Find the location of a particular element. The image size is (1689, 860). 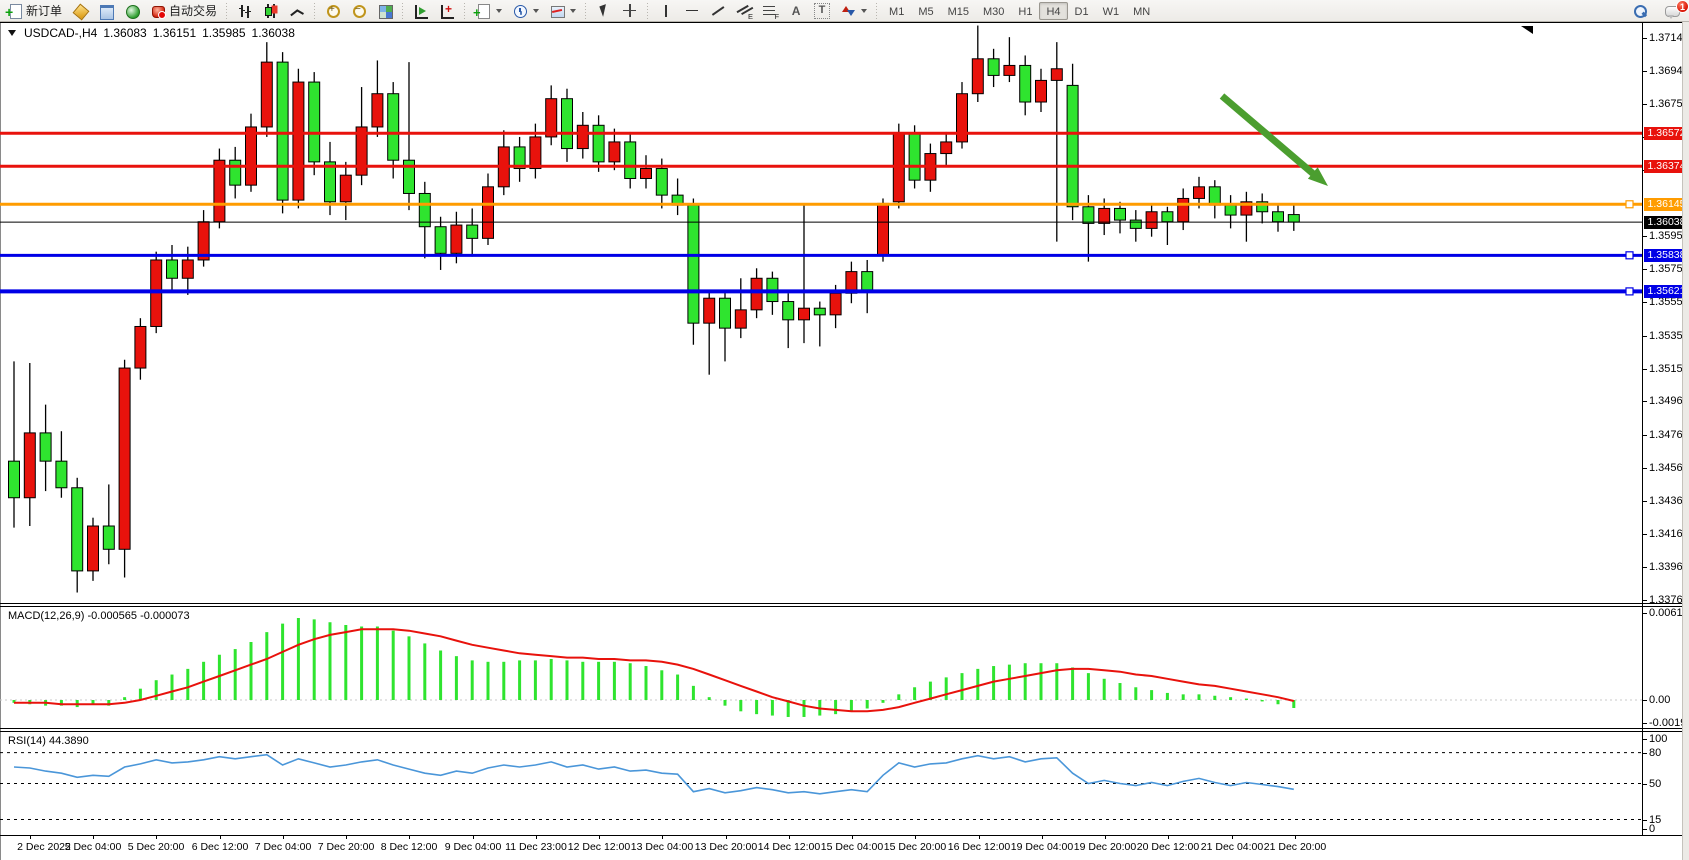

scroll-end-marker-icon is located at coordinates (1527, 30).